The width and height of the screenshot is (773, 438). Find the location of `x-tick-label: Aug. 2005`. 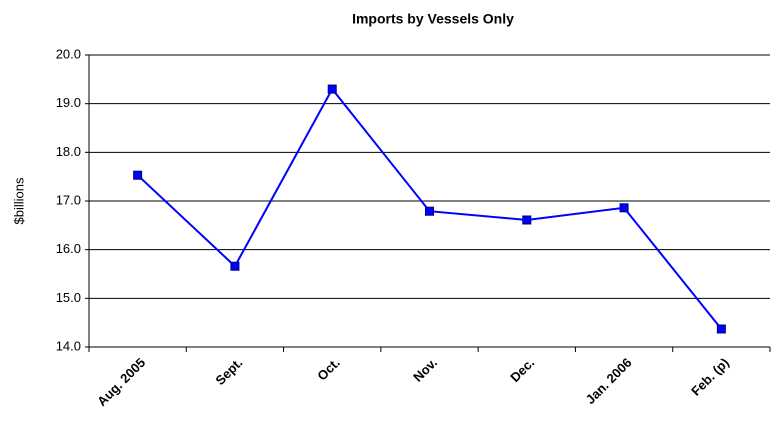

x-tick-label: Aug. 2005 is located at coordinates (121, 382).